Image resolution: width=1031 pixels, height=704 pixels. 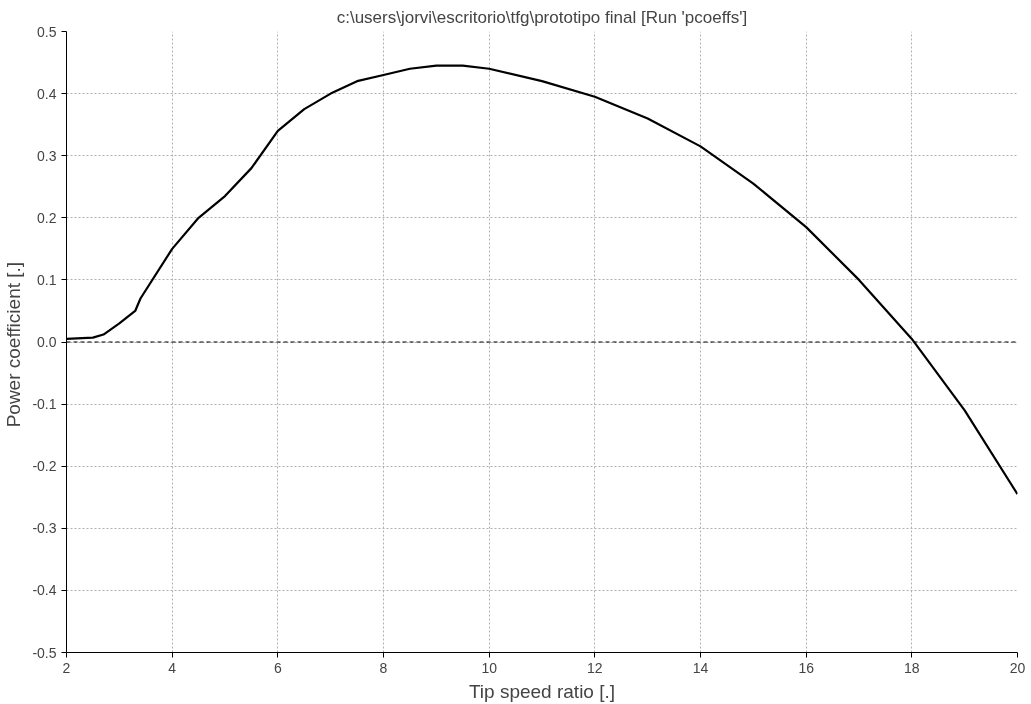 What do you see at coordinates (47, 342) in the screenshot?
I see `y-tick-label: 0.0` at bounding box center [47, 342].